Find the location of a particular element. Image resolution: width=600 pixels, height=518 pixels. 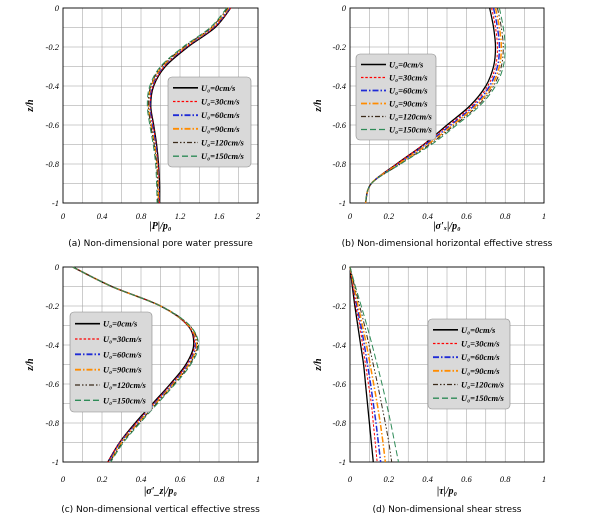

series-line-60cm-s is located at coordinates (365, 364).